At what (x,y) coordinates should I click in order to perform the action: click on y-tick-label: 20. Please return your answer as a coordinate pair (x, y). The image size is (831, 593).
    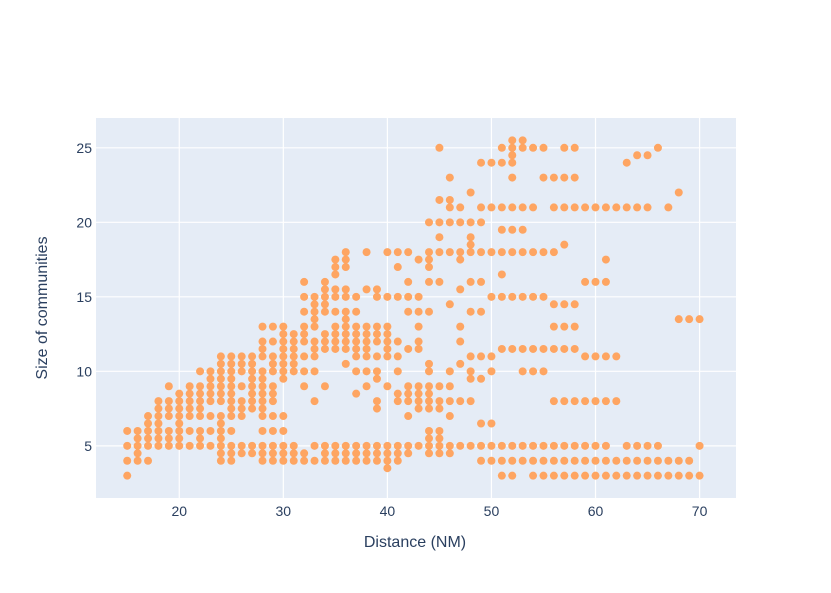
    Looking at the image, I should click on (84, 222).